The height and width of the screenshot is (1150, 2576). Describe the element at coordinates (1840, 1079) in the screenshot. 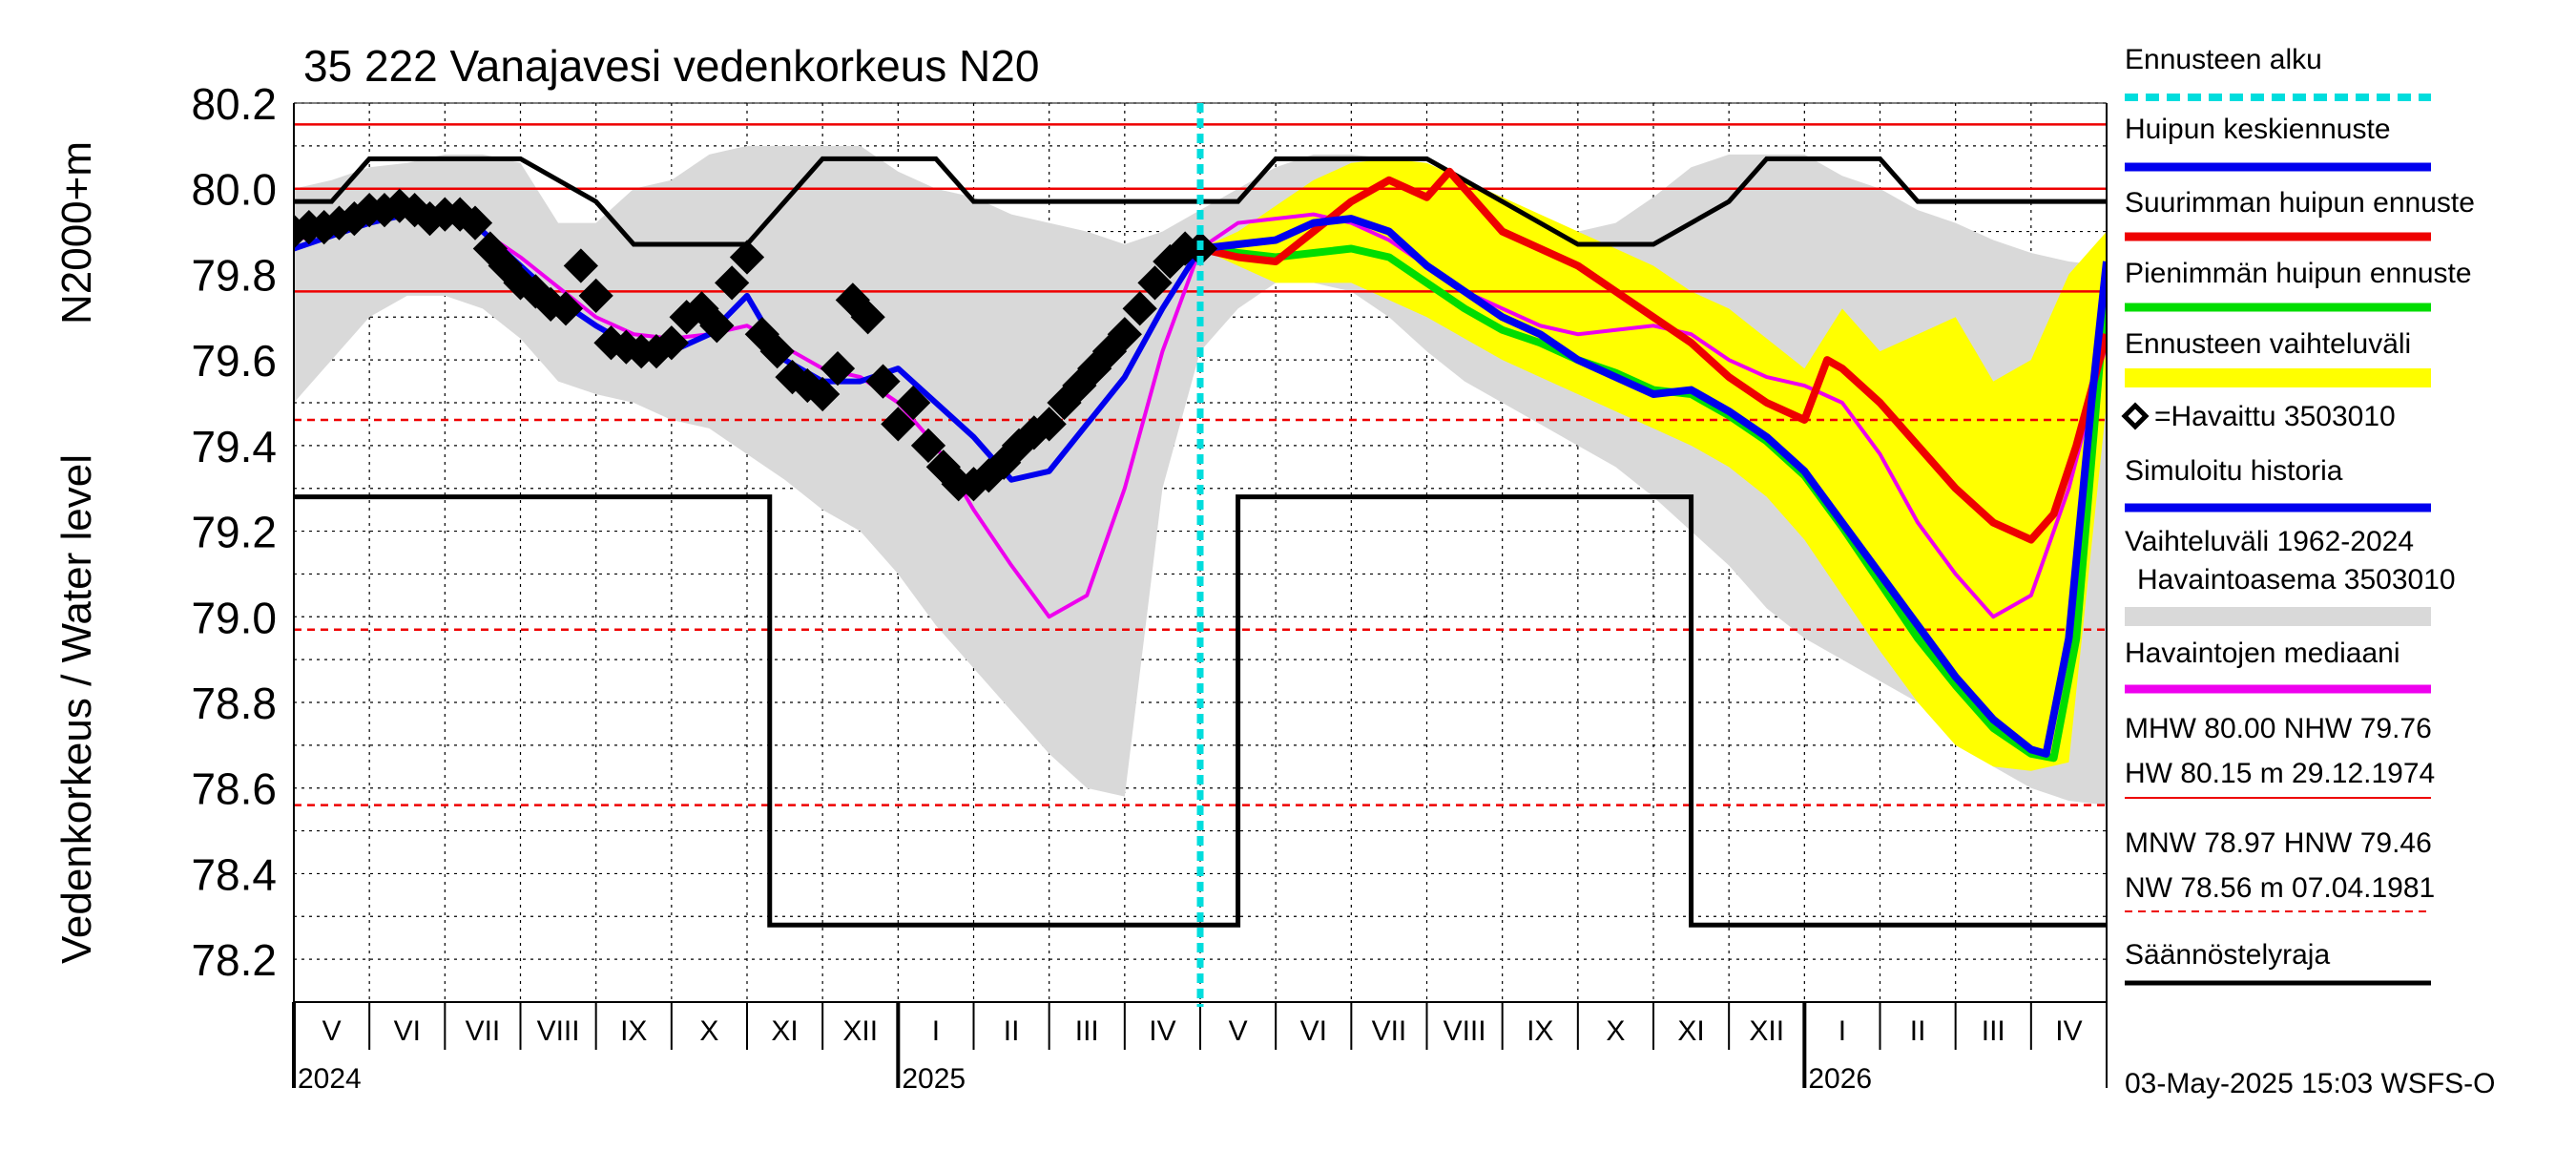

I see `x-year-label: 2026` at that location.